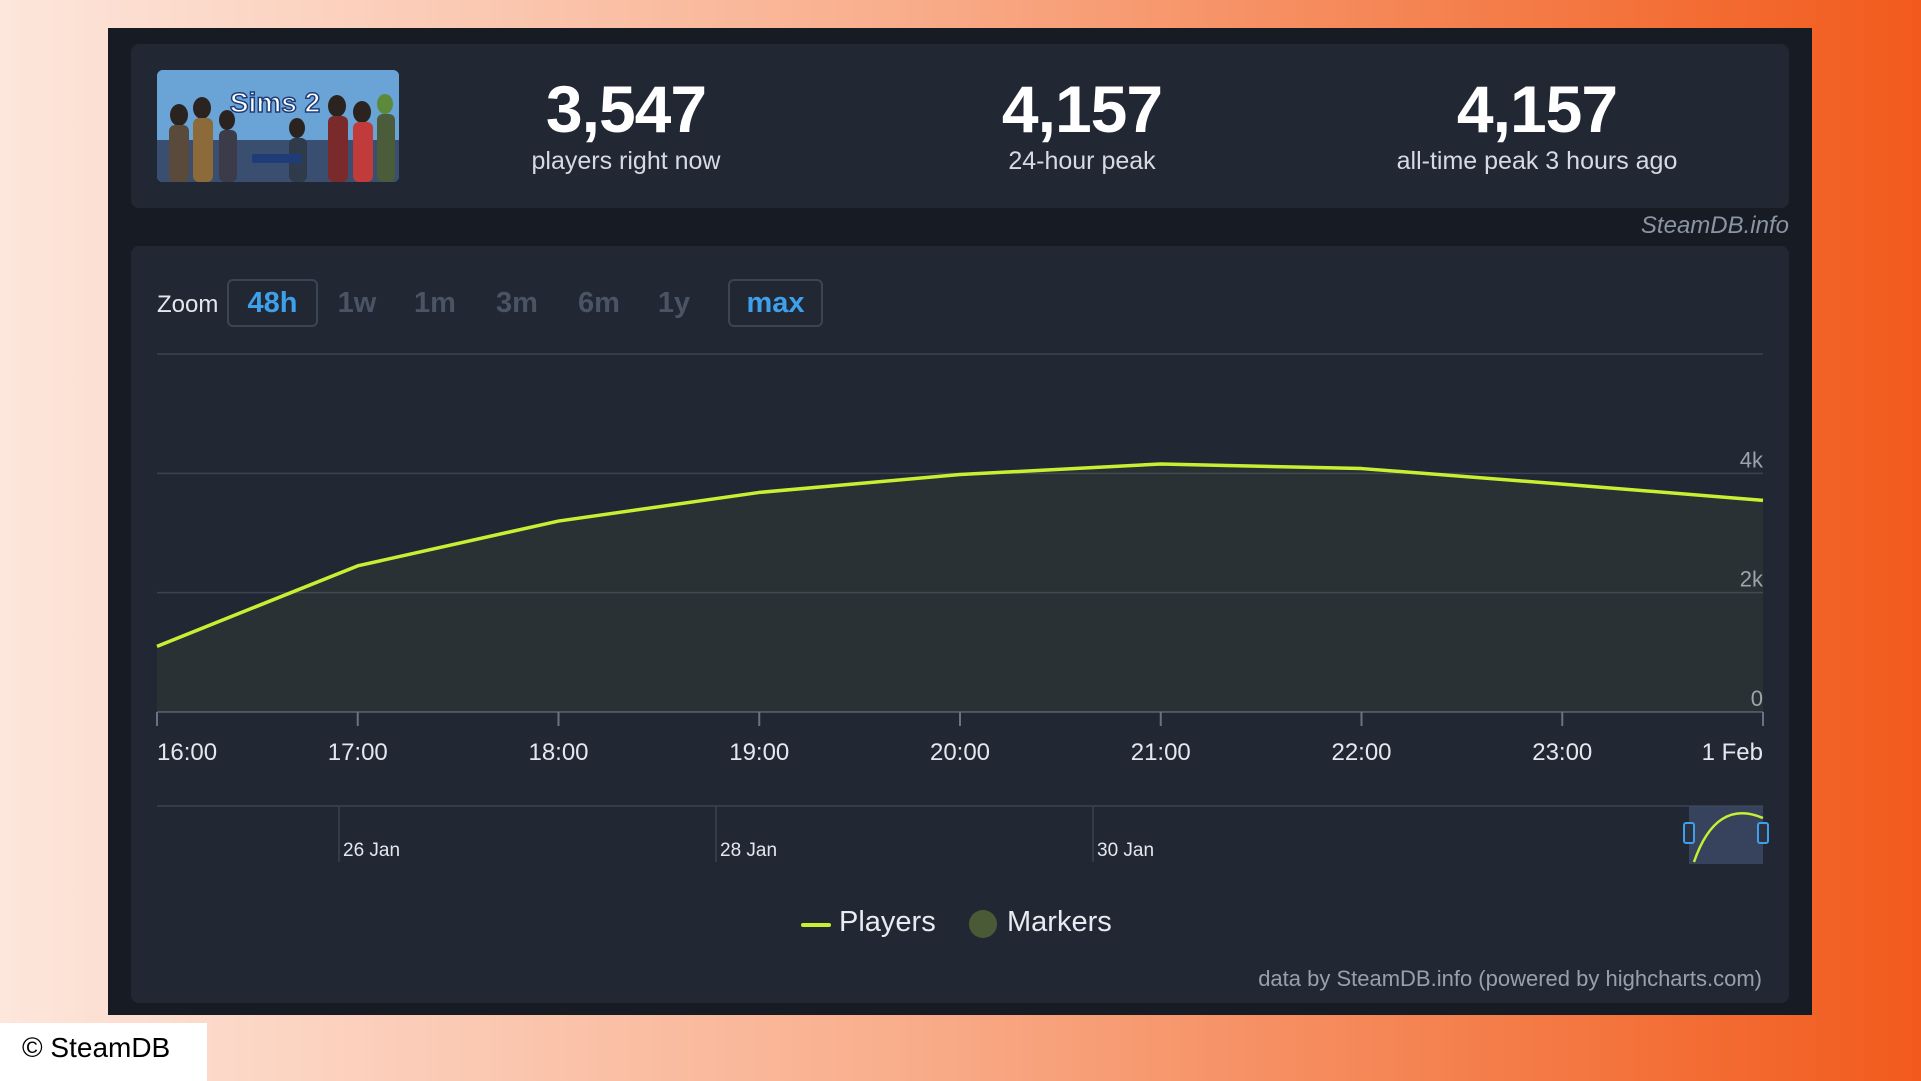 This screenshot has width=1921, height=1081. What do you see at coordinates (1537, 161) in the screenshot?
I see `all-time-peak-label: all-time peak 3 hours ago` at bounding box center [1537, 161].